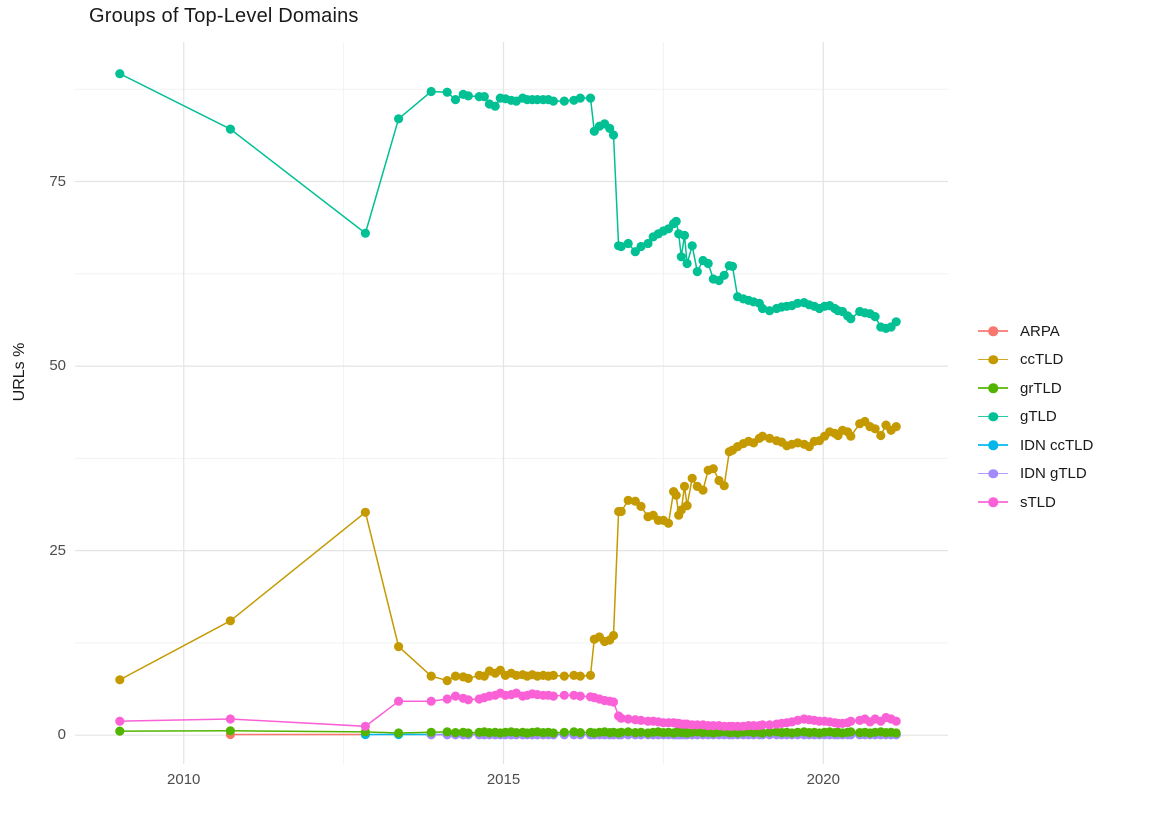 Image resolution: width=1164 pixels, height=827 pixels. Describe the element at coordinates (184, 779) in the screenshot. I see `x-tick-label: 2010` at that location.